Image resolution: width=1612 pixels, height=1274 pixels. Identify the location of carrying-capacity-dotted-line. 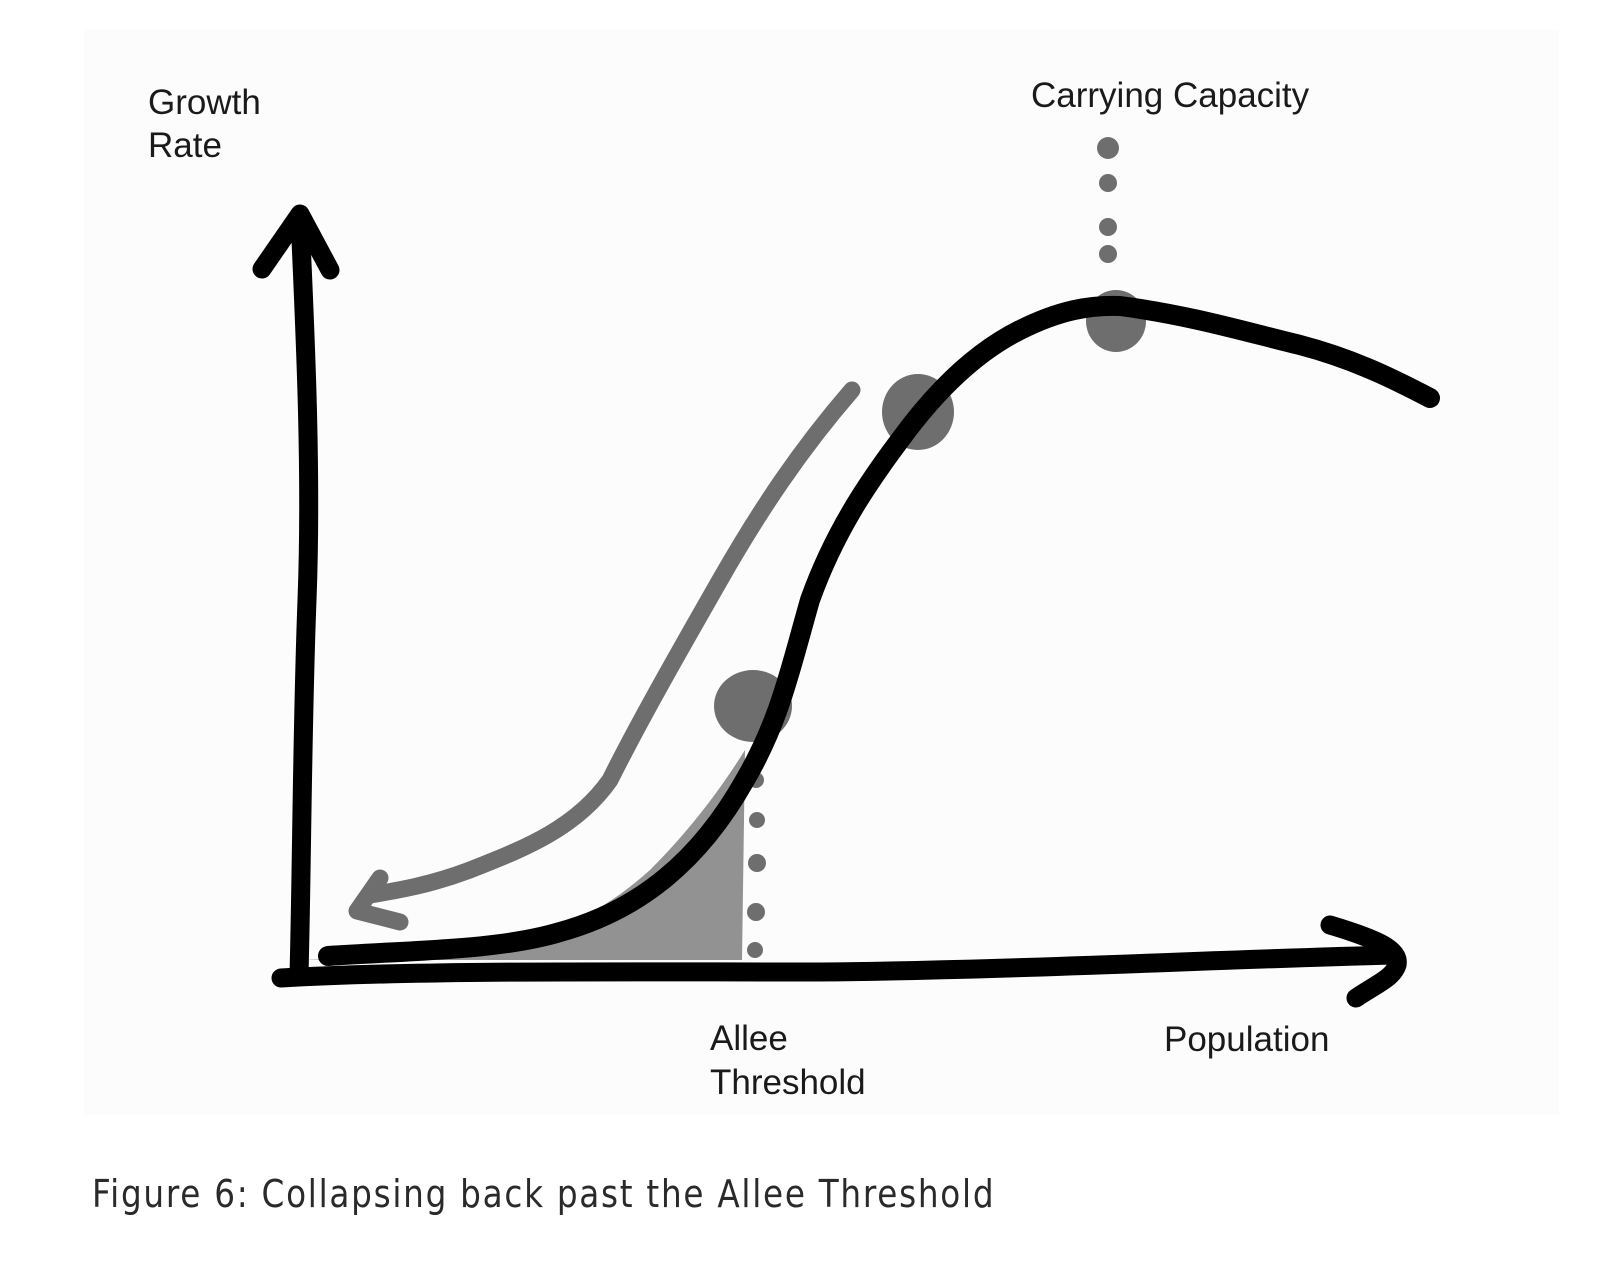
(1108, 200).